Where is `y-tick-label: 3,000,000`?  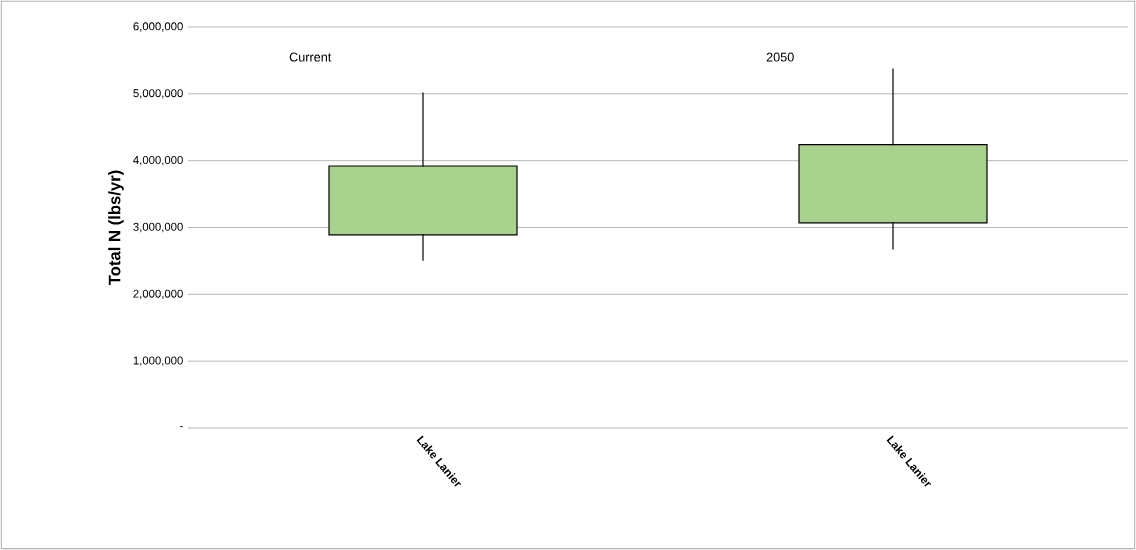
y-tick-label: 3,000,000 is located at coordinates (158, 227).